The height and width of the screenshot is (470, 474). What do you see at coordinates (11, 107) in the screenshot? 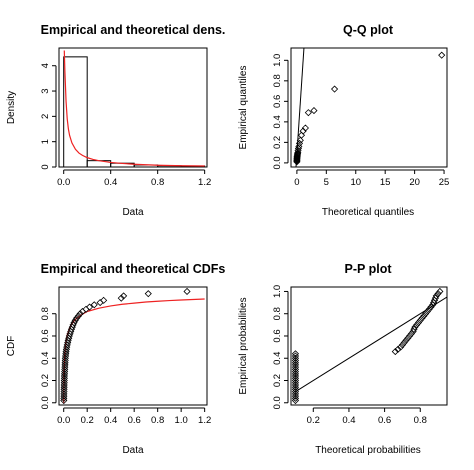
I see `y-axis-label: Density` at bounding box center [11, 107].